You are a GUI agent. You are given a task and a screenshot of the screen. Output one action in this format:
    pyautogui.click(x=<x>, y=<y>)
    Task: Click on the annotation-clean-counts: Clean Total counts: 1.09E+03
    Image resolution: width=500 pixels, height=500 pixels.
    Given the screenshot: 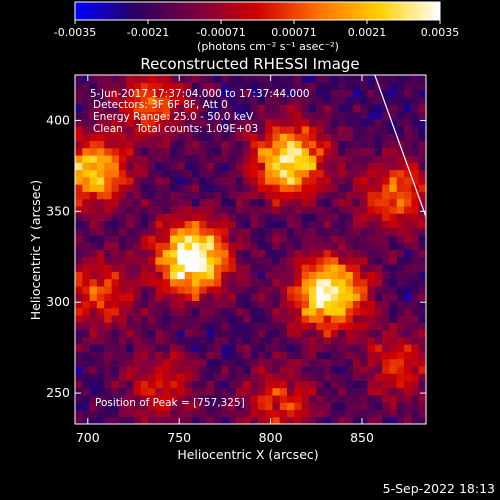 What is the action you would take?
    pyautogui.click(x=175, y=129)
    